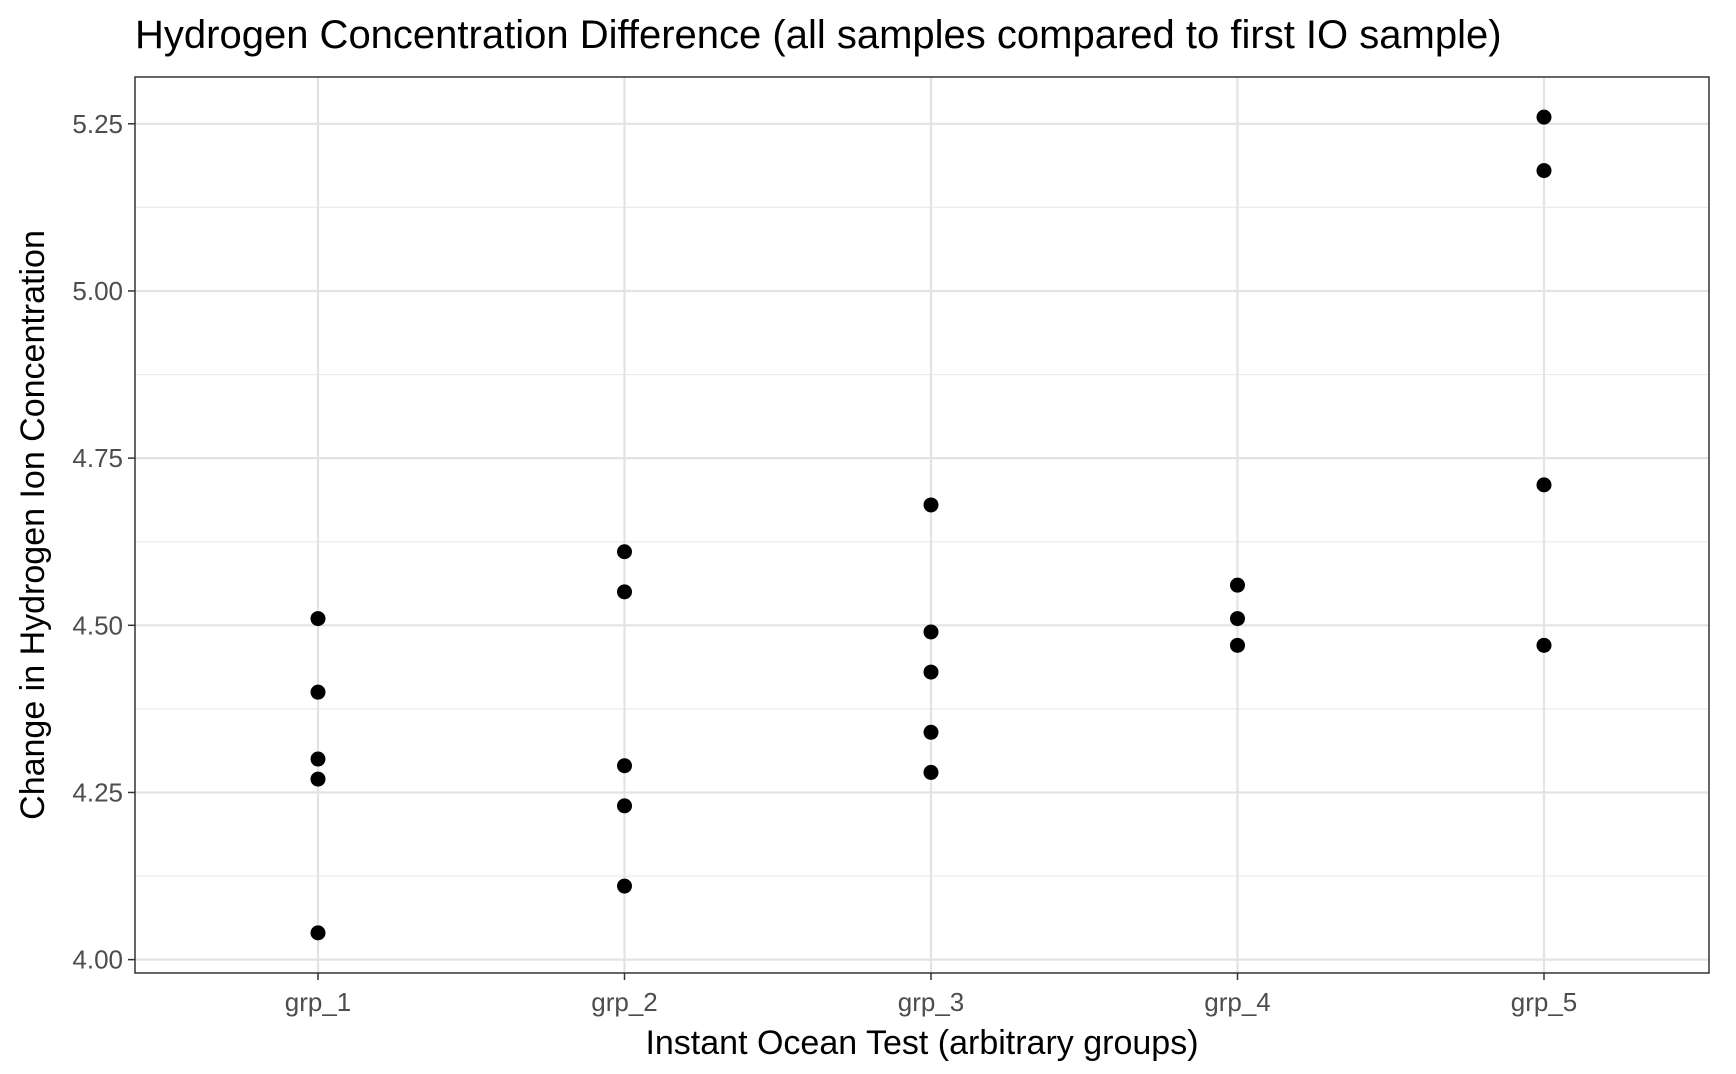  What do you see at coordinates (97, 792) in the screenshot?
I see `y-tick-label: 4.25` at bounding box center [97, 792].